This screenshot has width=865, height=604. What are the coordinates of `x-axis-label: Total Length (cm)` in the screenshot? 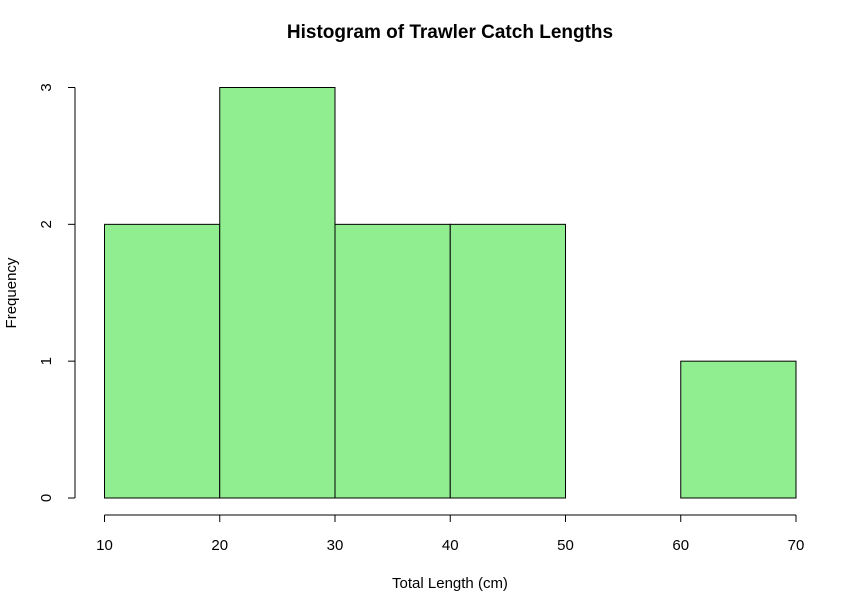 It's located at (450, 583).